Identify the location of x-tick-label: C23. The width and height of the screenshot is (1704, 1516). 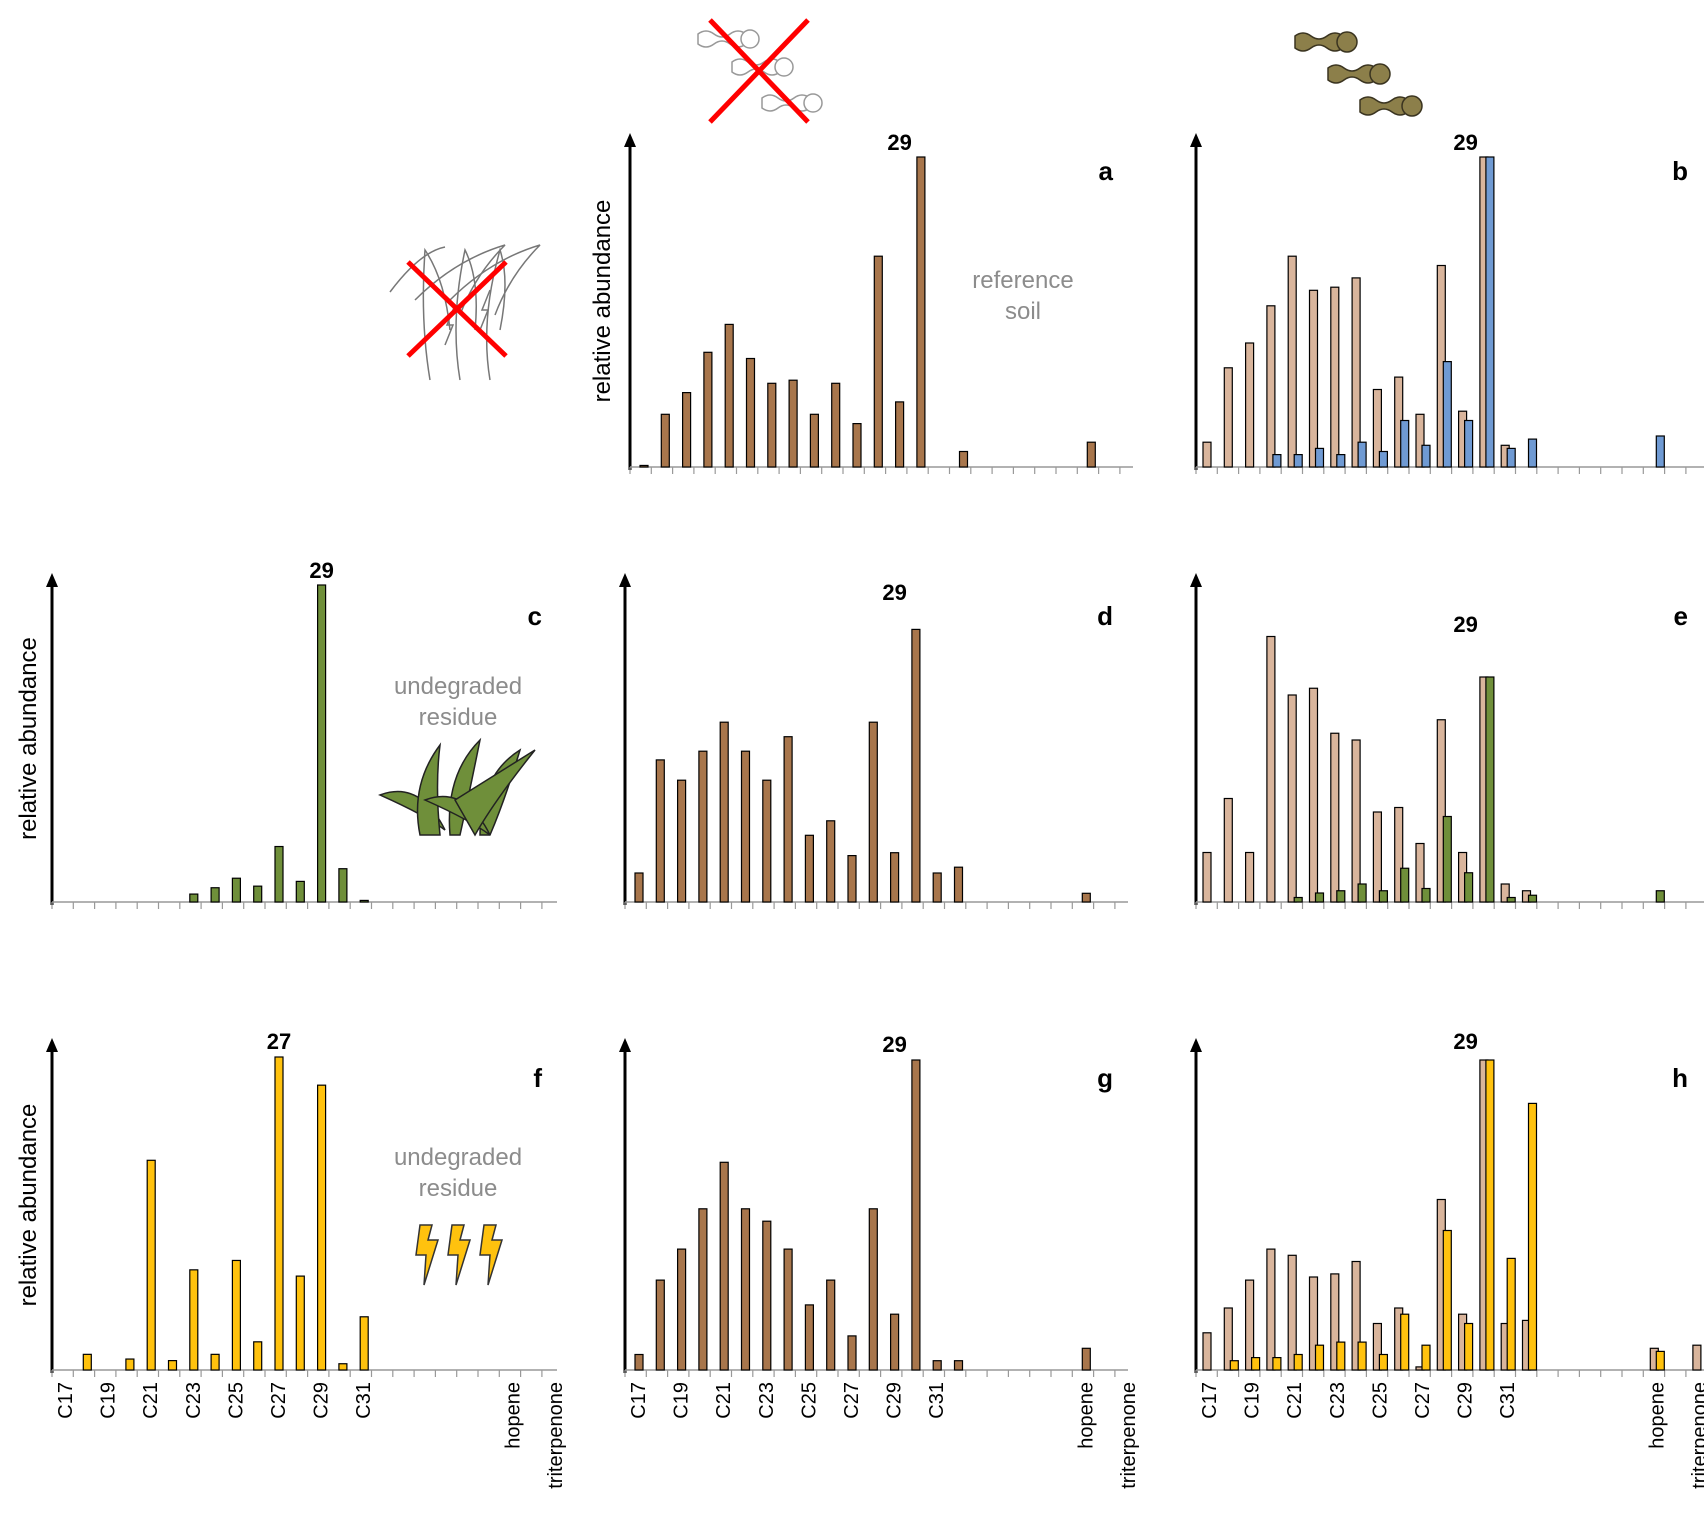
(767, 1400).